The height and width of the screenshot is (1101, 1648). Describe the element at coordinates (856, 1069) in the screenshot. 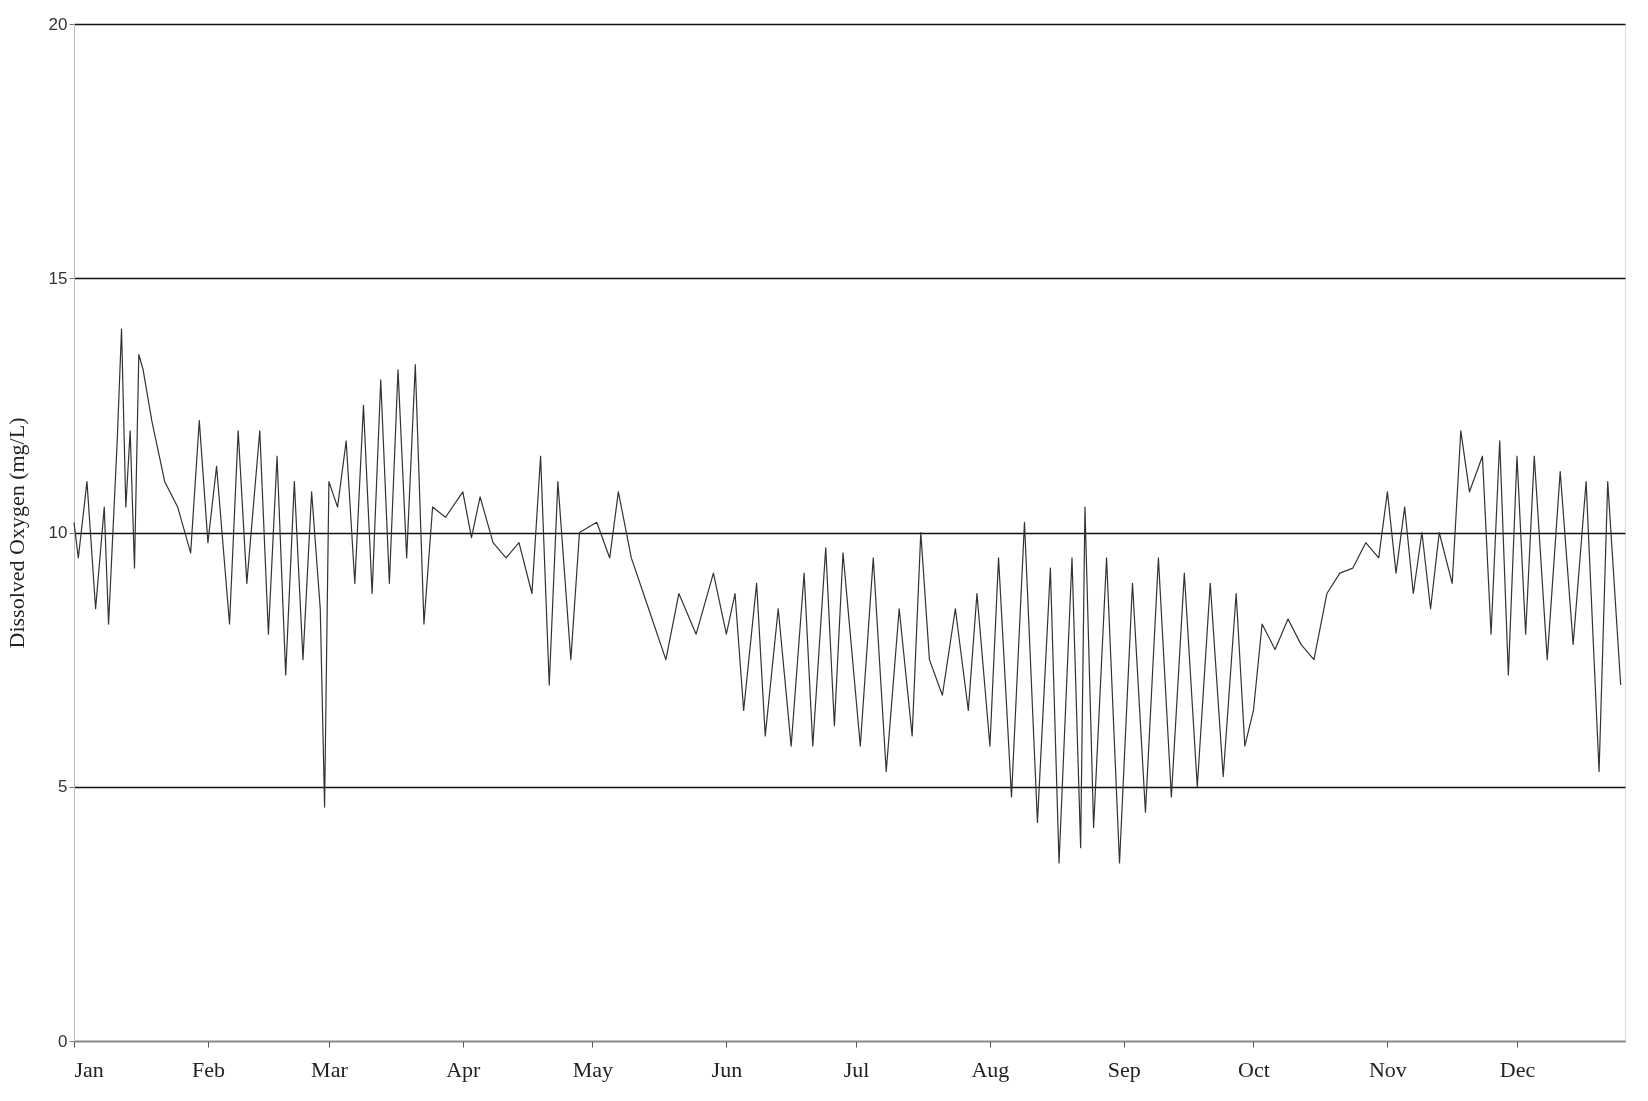

I see `x-tick-label: Jul` at that location.